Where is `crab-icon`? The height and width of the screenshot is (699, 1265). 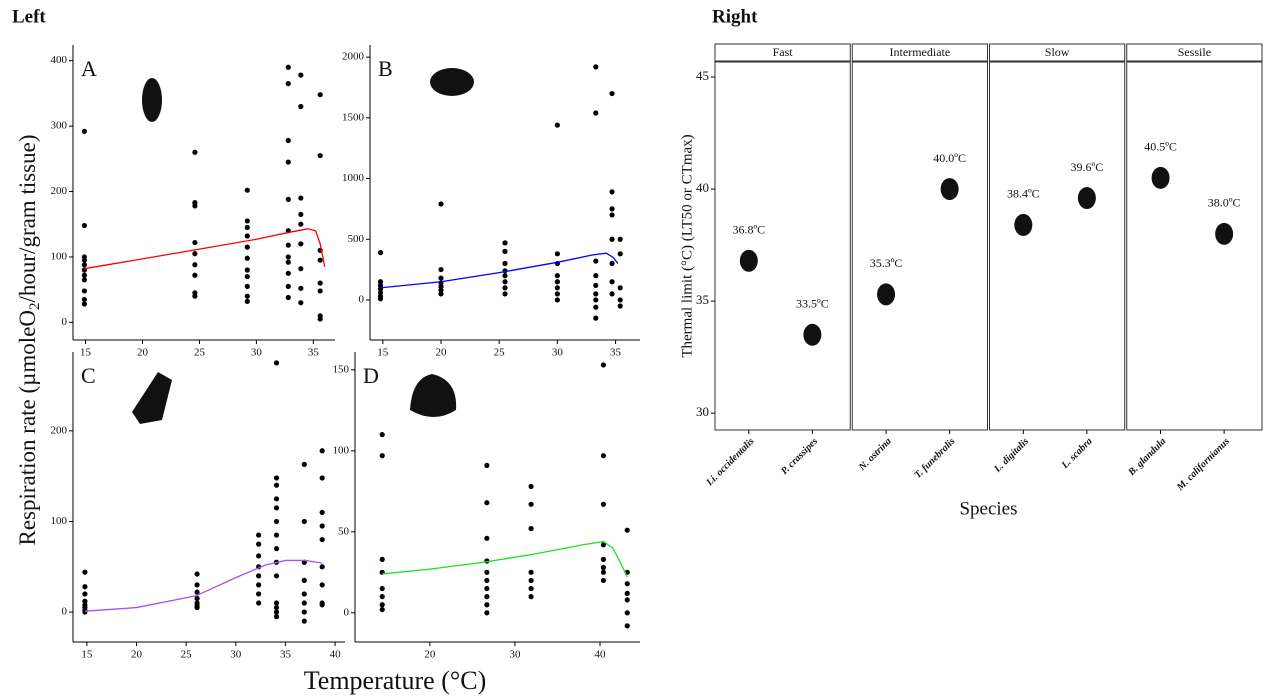 crab-icon is located at coordinates (452, 82).